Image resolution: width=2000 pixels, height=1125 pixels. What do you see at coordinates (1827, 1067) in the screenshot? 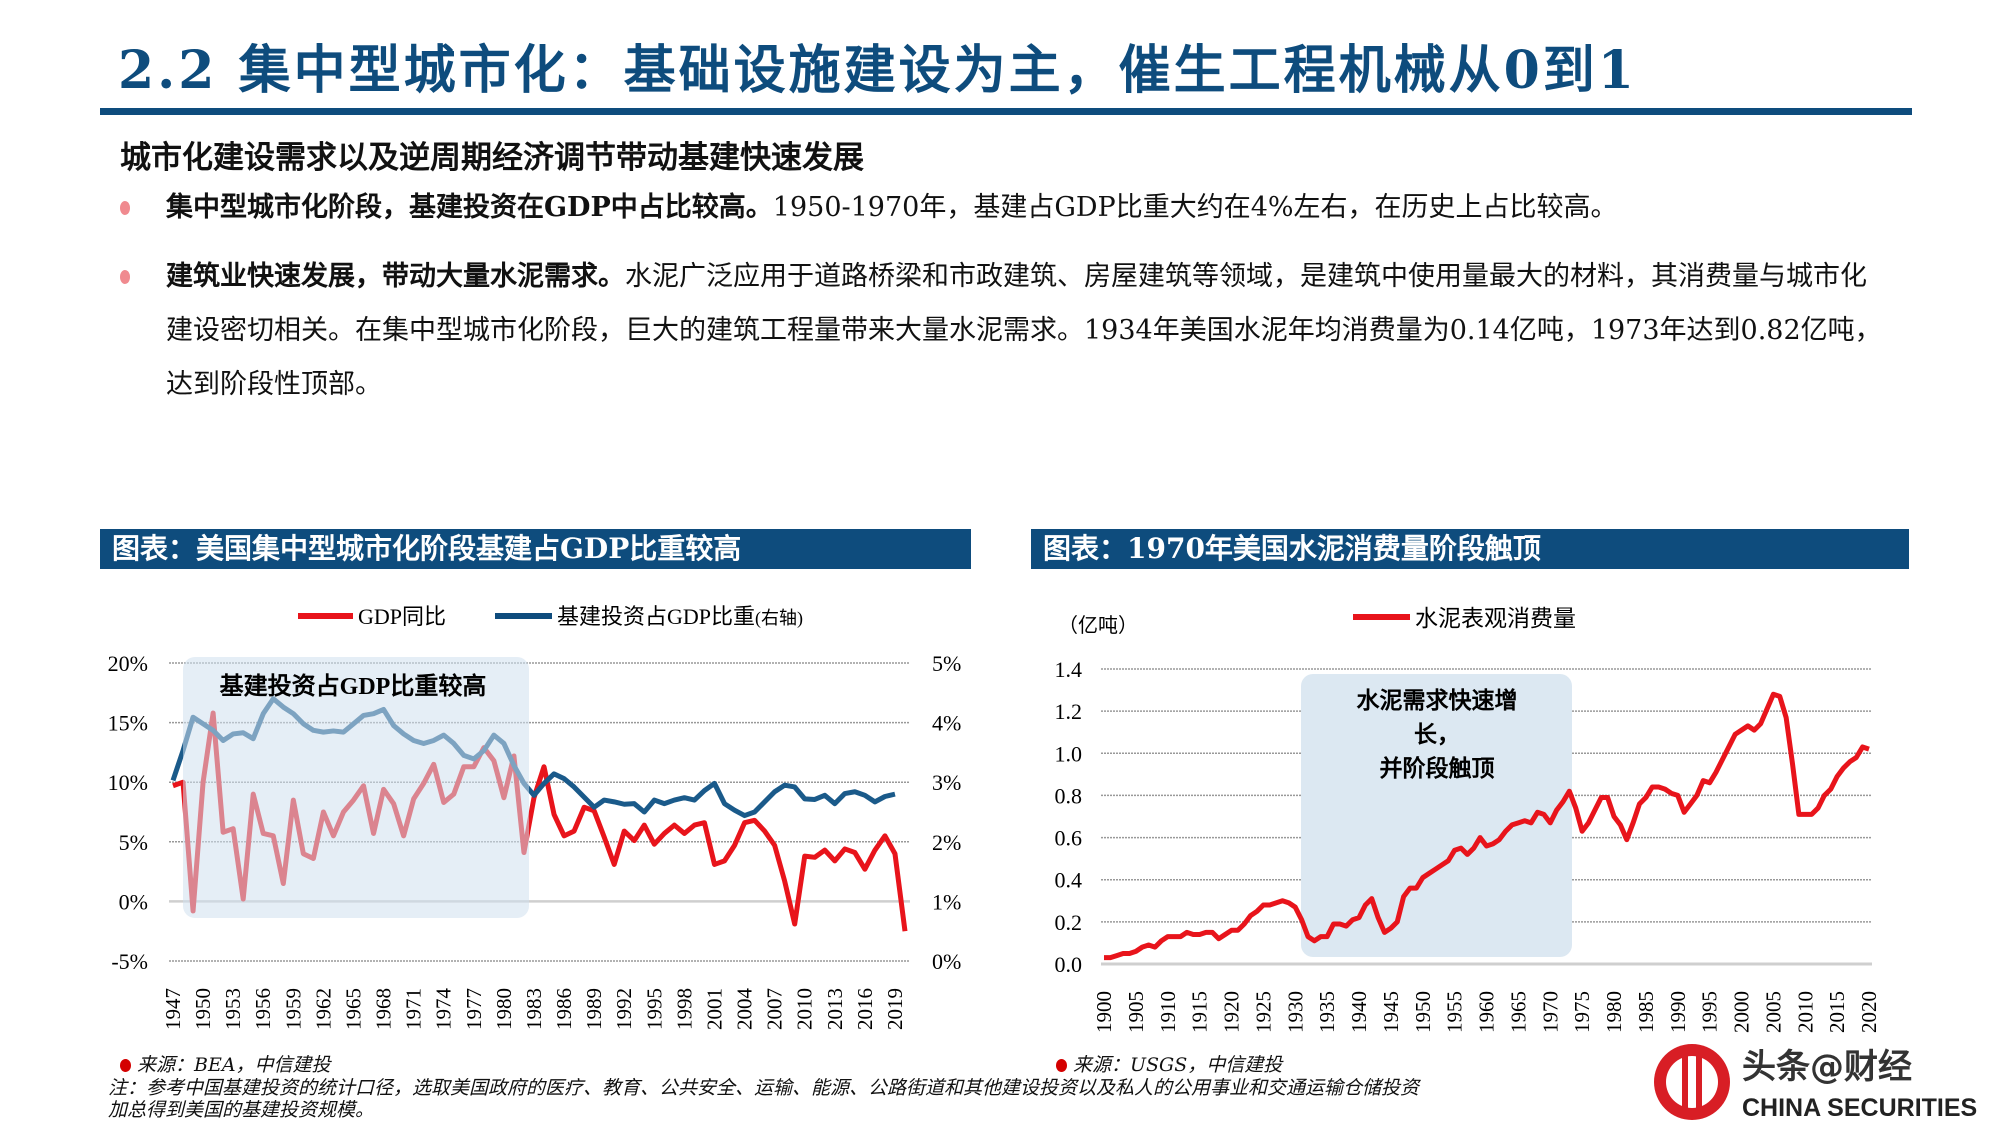
I see `logo-watermark: 头条@财经` at bounding box center [1827, 1067].